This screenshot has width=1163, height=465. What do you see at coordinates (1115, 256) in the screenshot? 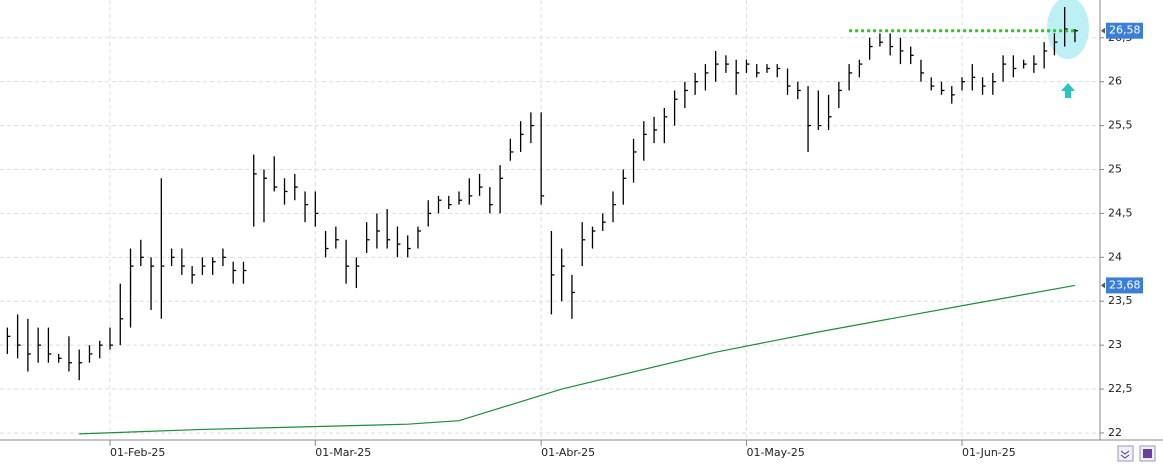
I see `y-tick-label: 24` at bounding box center [1115, 256].